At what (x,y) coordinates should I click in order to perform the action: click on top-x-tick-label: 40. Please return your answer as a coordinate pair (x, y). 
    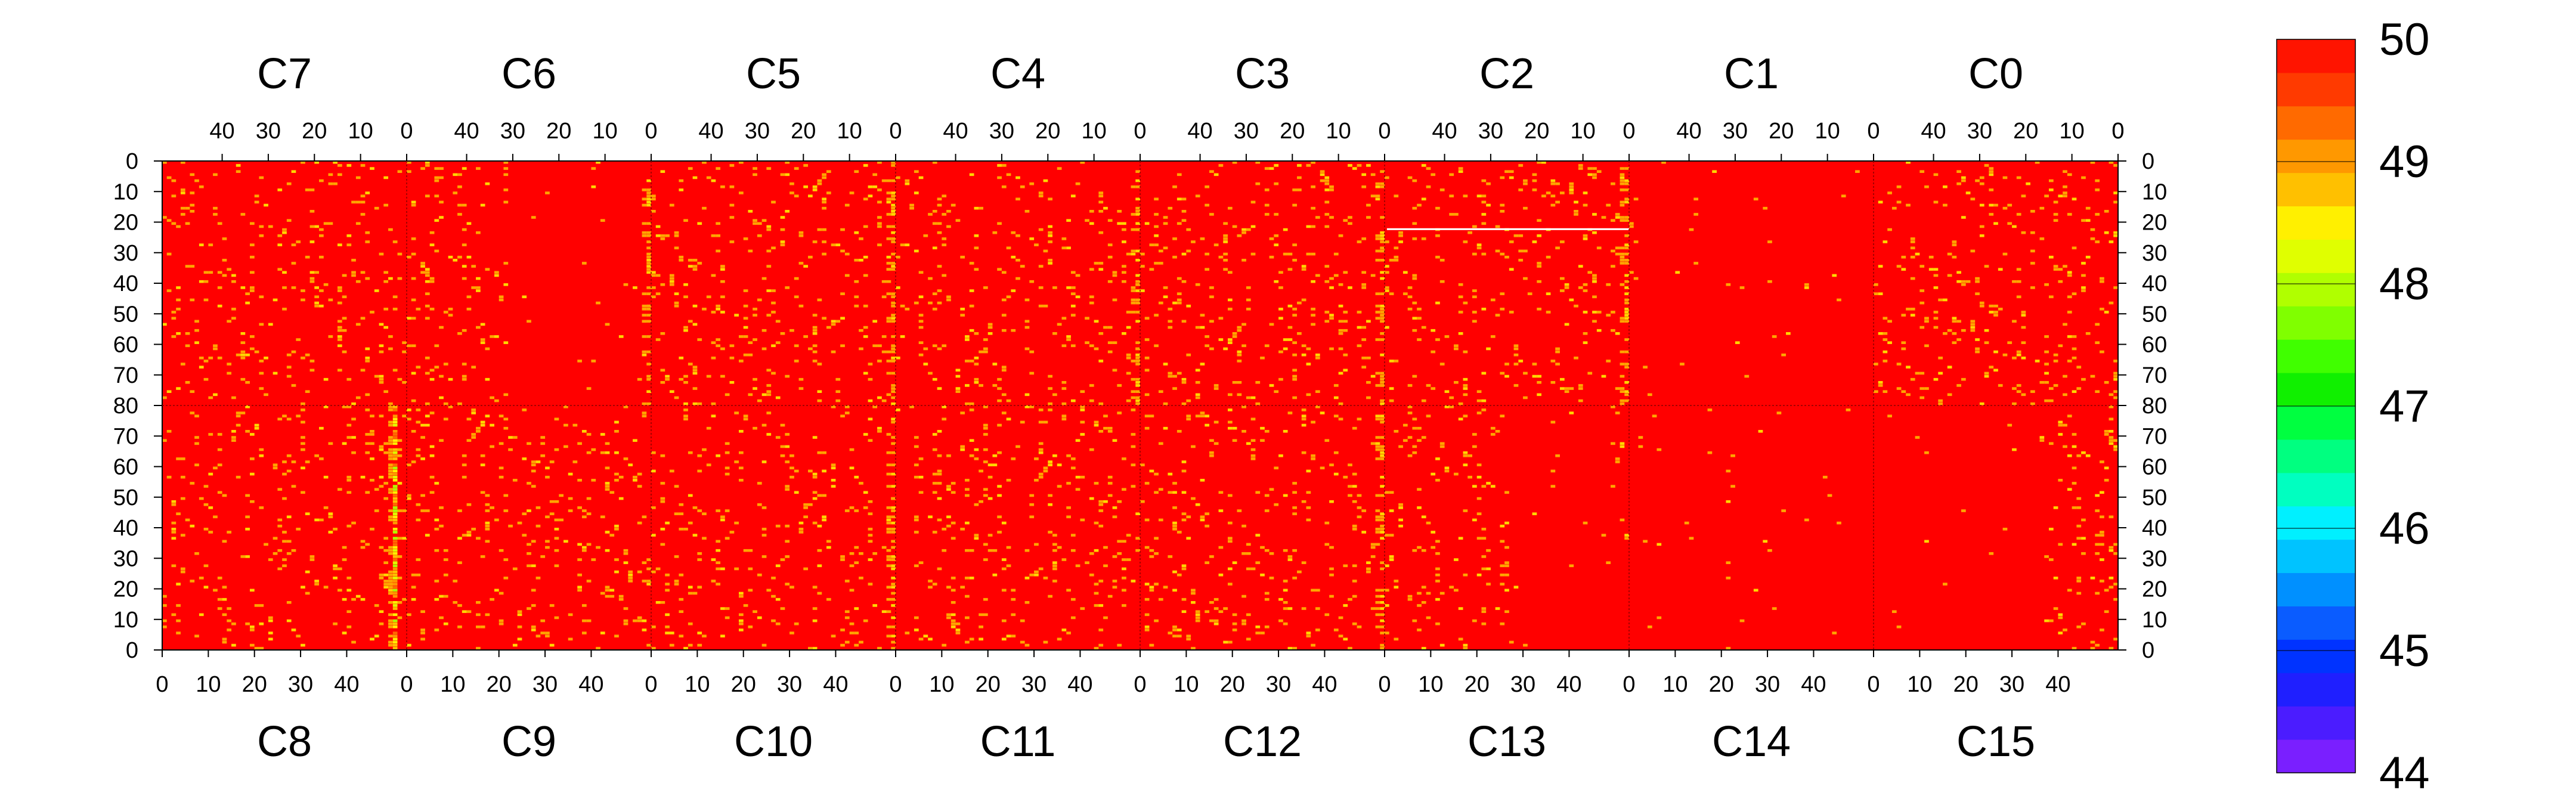
    Looking at the image, I should click on (1199, 132).